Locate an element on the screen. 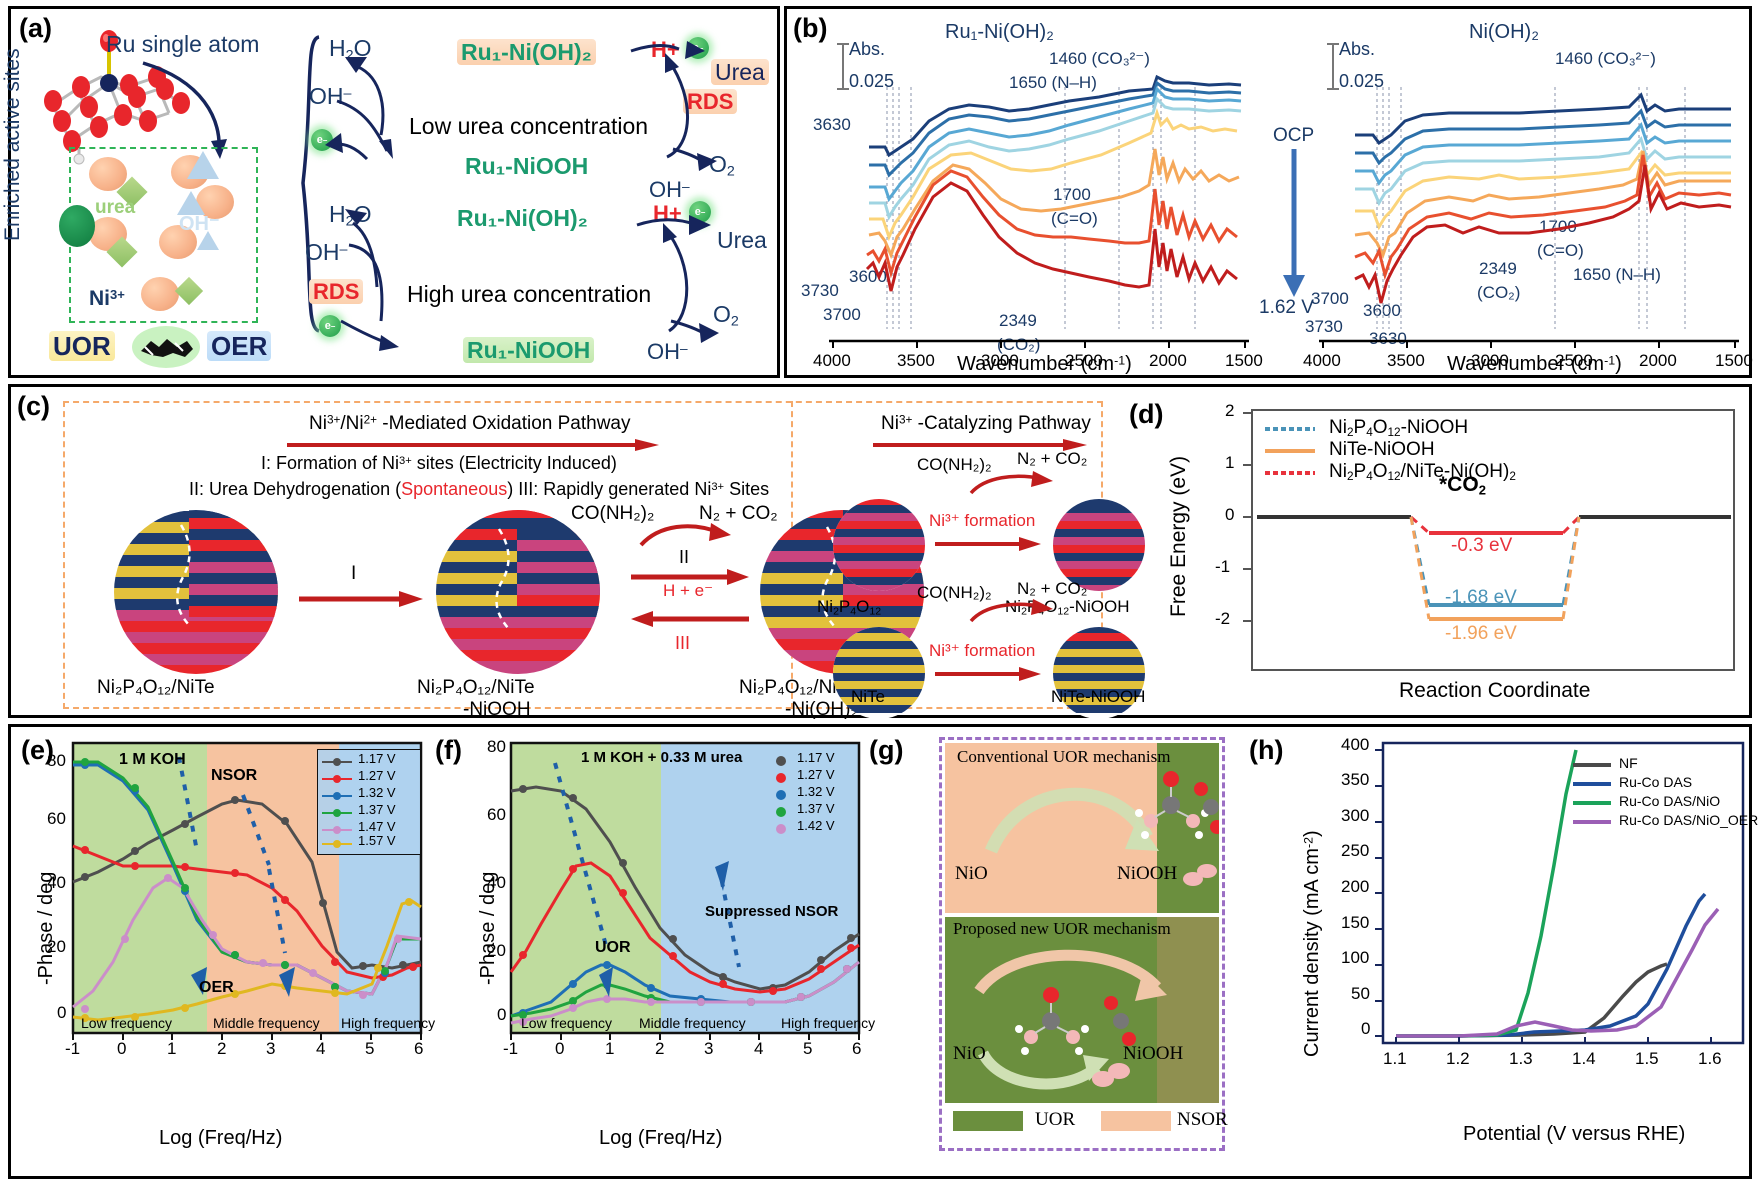 The width and height of the screenshot is (1760, 1185). panel-b-right-ann-3600: 3600 is located at coordinates (1382, 310).